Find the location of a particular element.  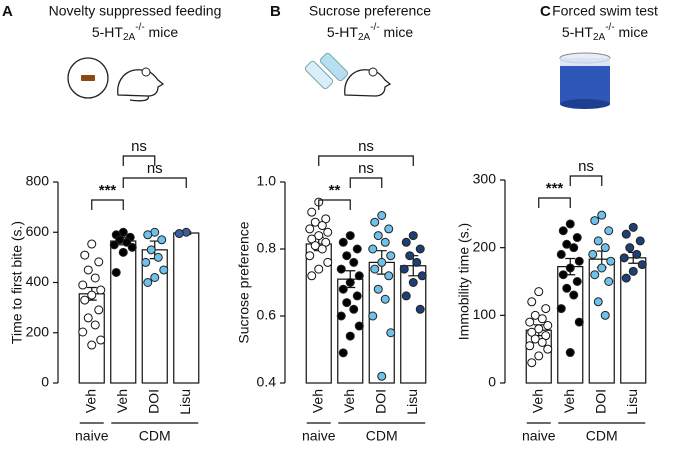

bar is located at coordinates (381, 322).